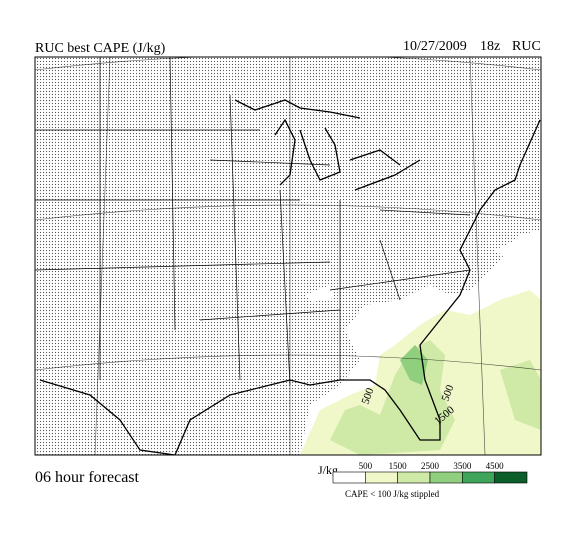 This screenshot has width=575, height=537. I want to click on colorbar-tick-label: 500, so click(366, 466).